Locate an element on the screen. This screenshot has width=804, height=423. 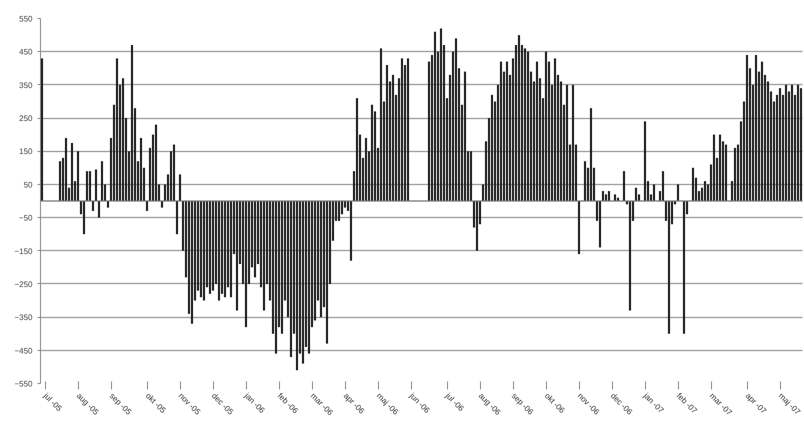
y-tick-label: 250 is located at coordinates (26, 119).